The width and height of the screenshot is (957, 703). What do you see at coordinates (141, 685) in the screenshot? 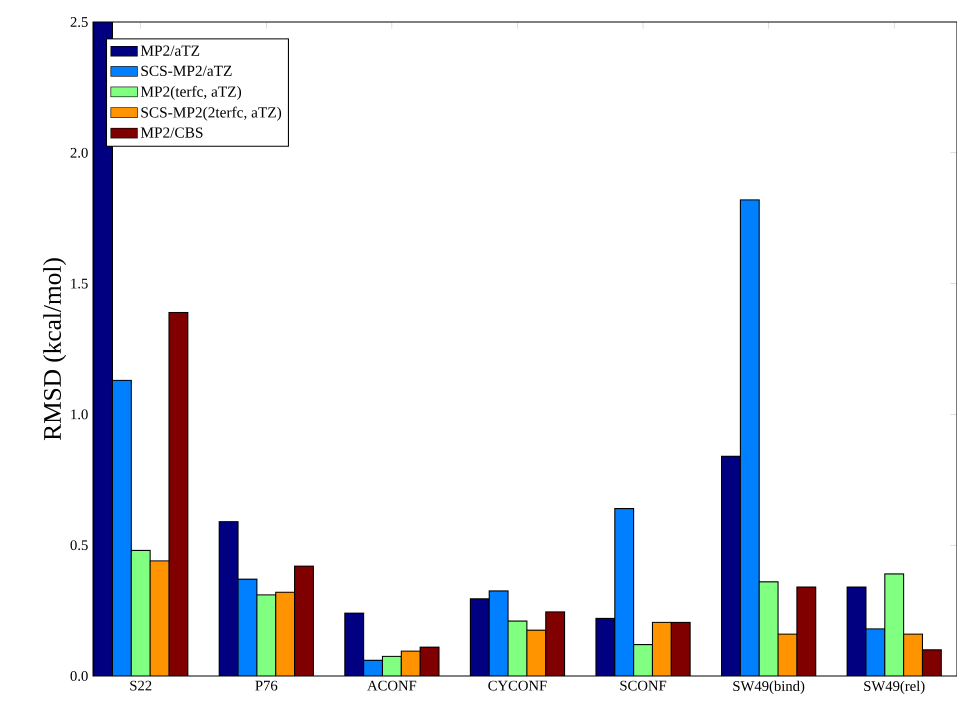
I see `x-tick-label: S22` at bounding box center [141, 685].